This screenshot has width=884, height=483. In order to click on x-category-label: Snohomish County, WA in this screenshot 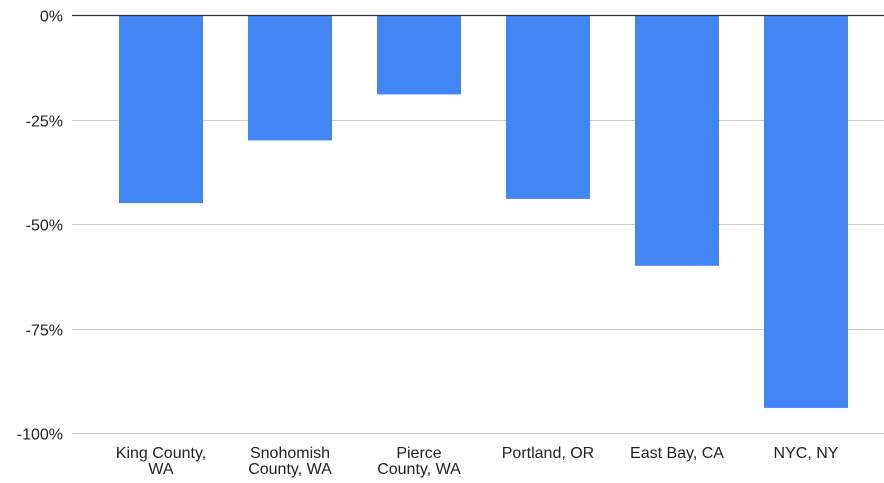, I will do `click(290, 461)`.